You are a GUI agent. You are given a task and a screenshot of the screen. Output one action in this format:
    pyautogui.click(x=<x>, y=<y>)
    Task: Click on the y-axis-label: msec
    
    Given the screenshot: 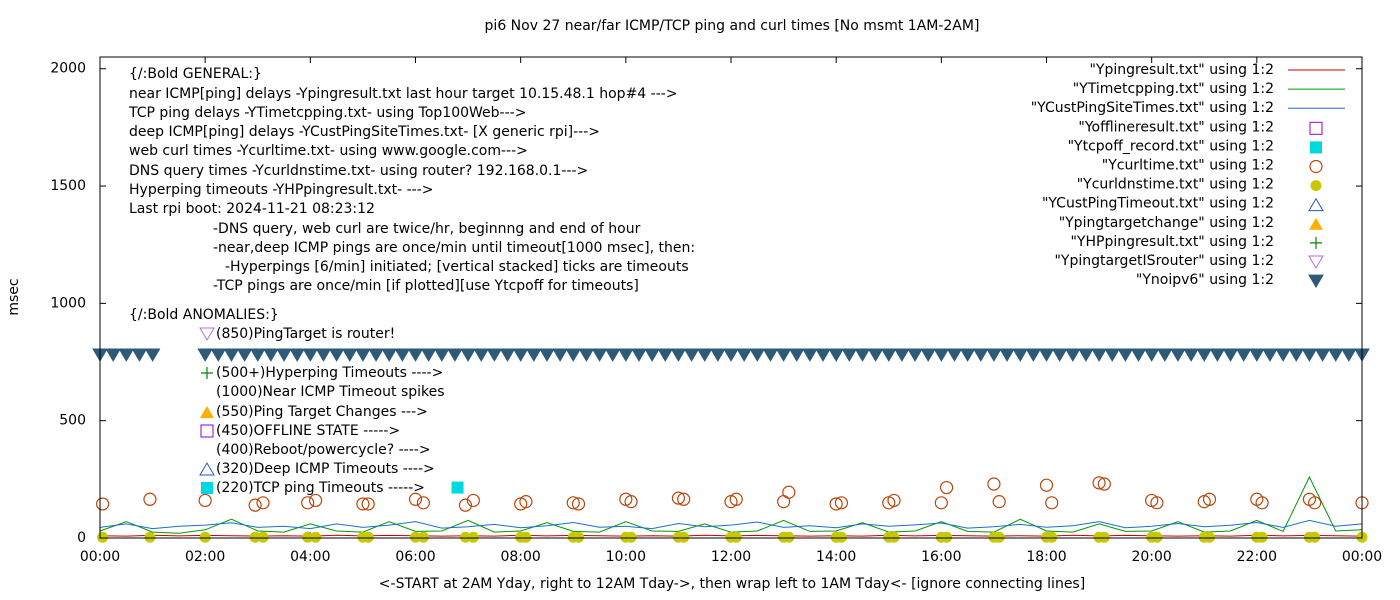 What is the action you would take?
    pyautogui.click(x=14, y=296)
    